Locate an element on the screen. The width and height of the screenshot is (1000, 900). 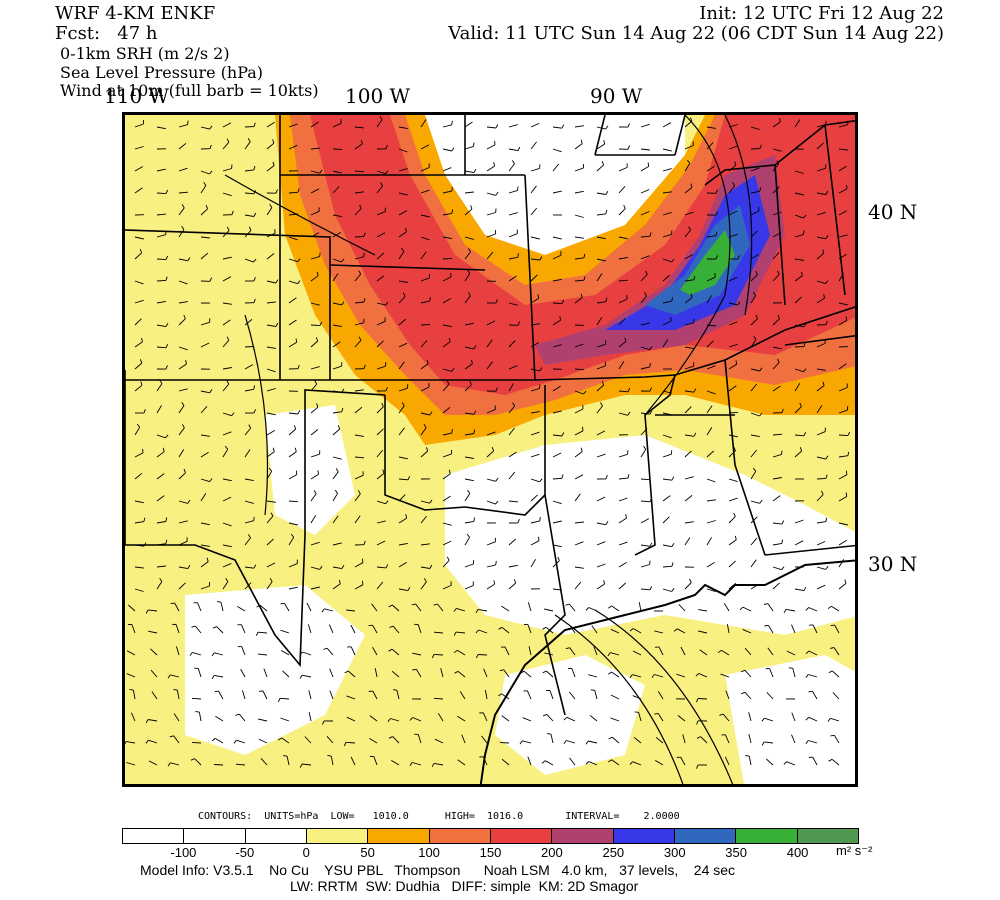
srh-low-region is located at coordinates (275, 670).